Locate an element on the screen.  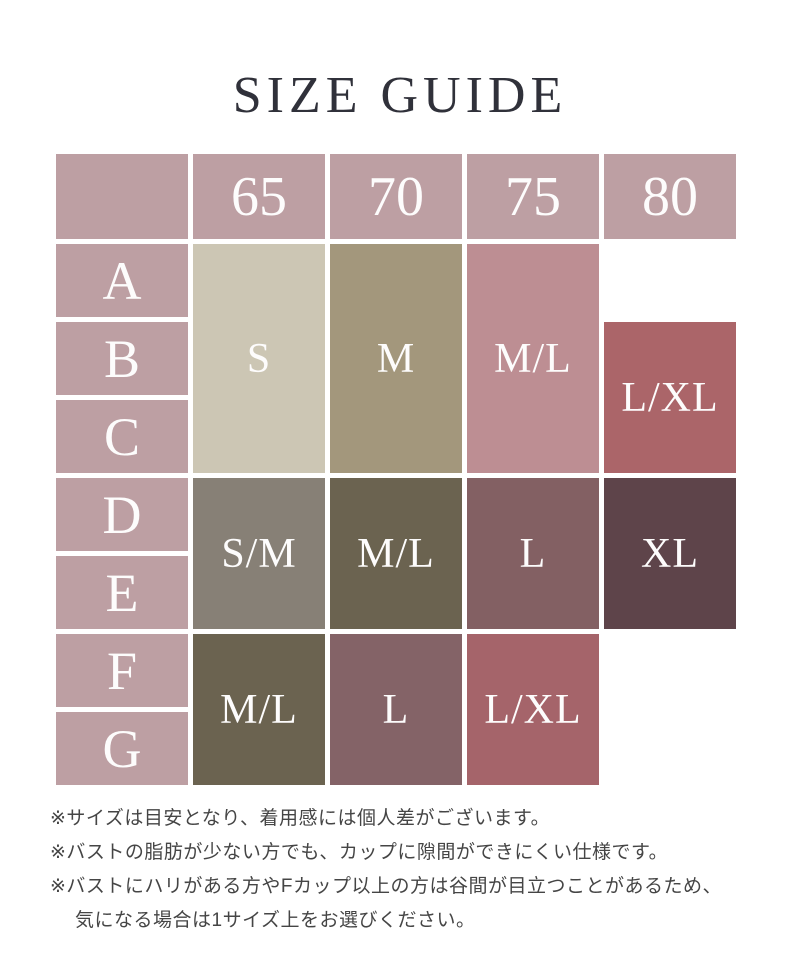
size-cell-70-ABC: M is located at coordinates (396, 358).